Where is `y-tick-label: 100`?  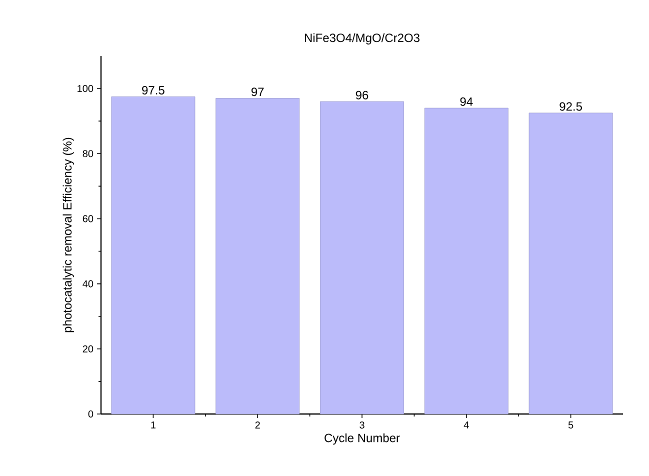
y-tick-label: 100 is located at coordinates (86, 88).